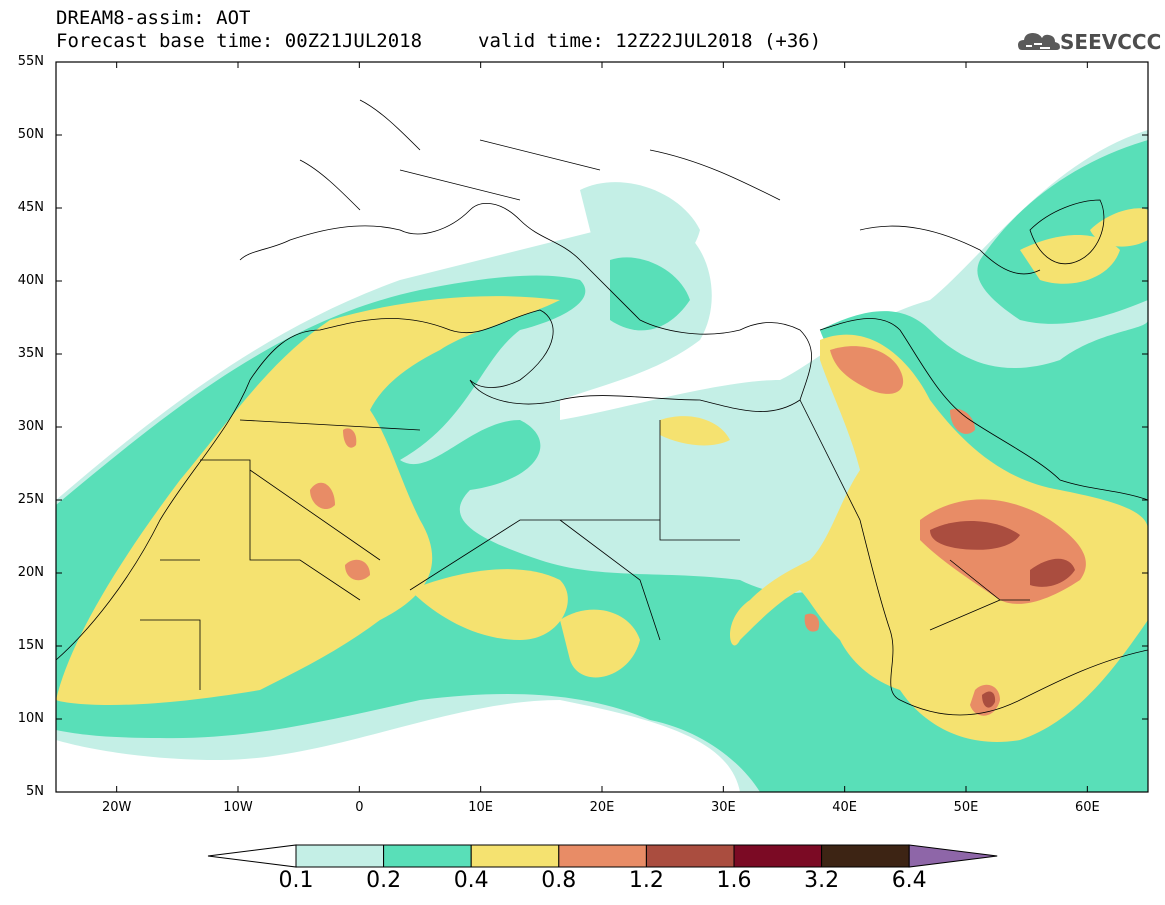 This screenshot has height=905, width=1165. I want to click on y-tick-label: 50N, so click(30, 134).